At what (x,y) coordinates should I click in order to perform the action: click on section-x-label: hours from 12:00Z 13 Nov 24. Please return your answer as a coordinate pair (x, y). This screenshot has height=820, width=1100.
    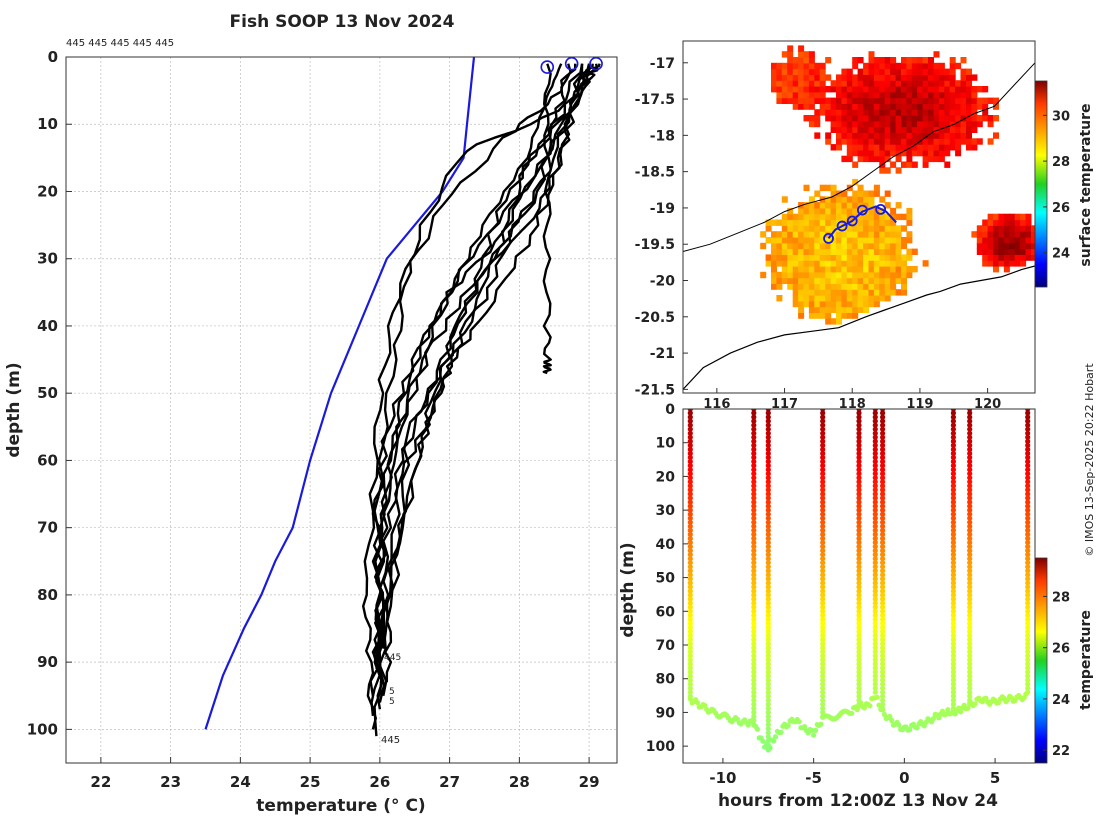
    Looking at the image, I should click on (858, 801).